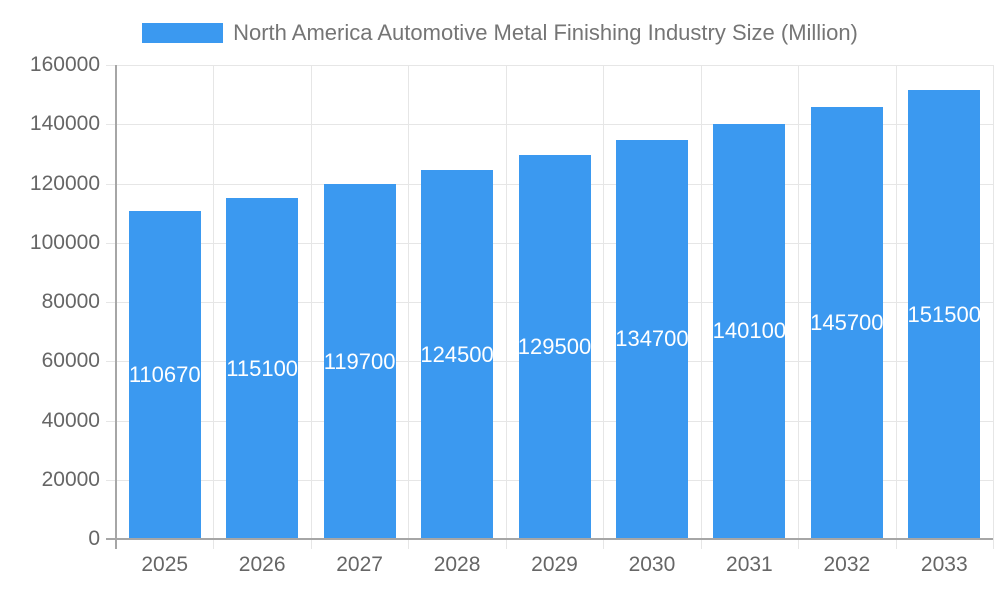  I want to click on bar-2026, so click(262, 368).